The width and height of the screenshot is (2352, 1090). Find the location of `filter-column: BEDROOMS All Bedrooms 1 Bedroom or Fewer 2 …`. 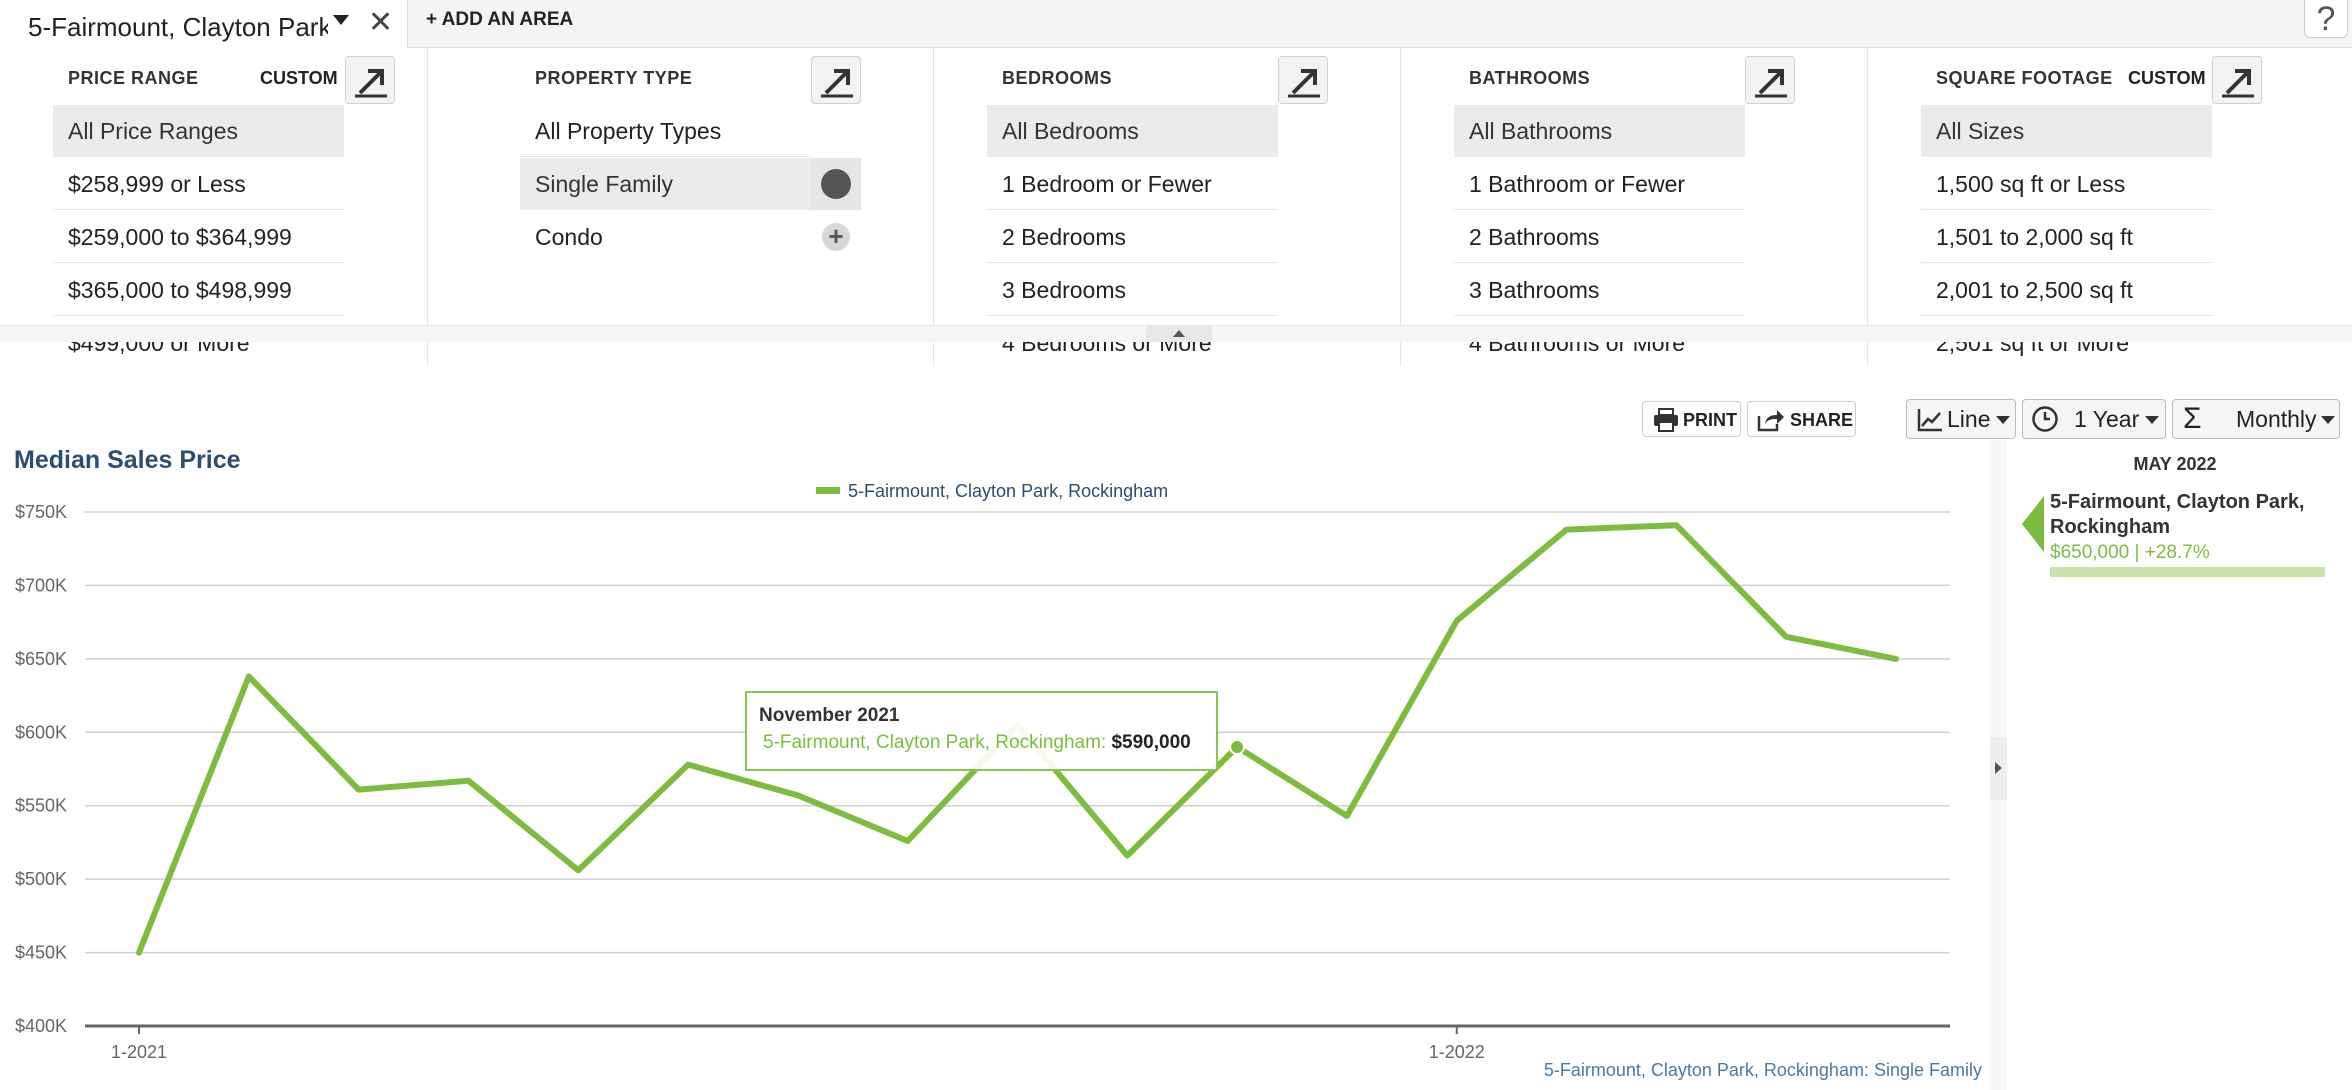

filter-column: BEDROOMS All Bedrooms 1 Bedroom or Fewer 2 … is located at coordinates (1167, 207).